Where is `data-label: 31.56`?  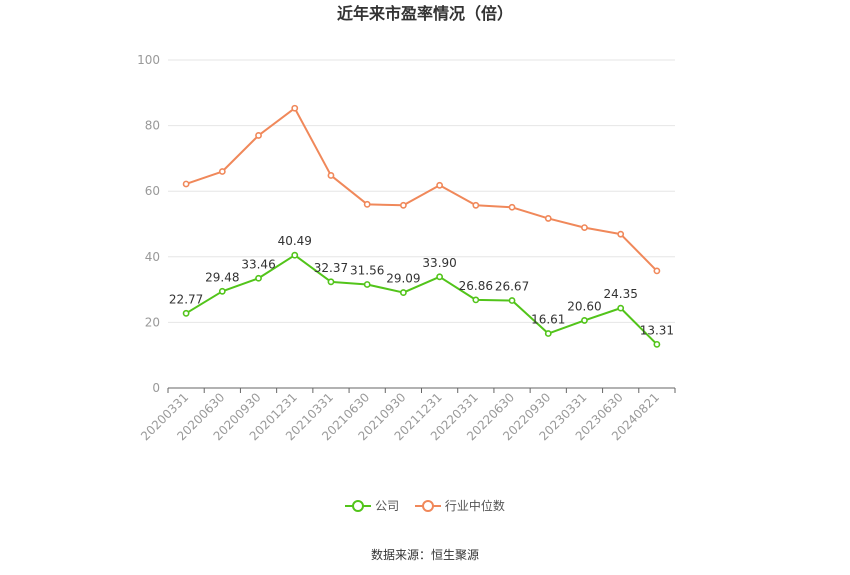 data-label: 31.56 is located at coordinates (367, 270).